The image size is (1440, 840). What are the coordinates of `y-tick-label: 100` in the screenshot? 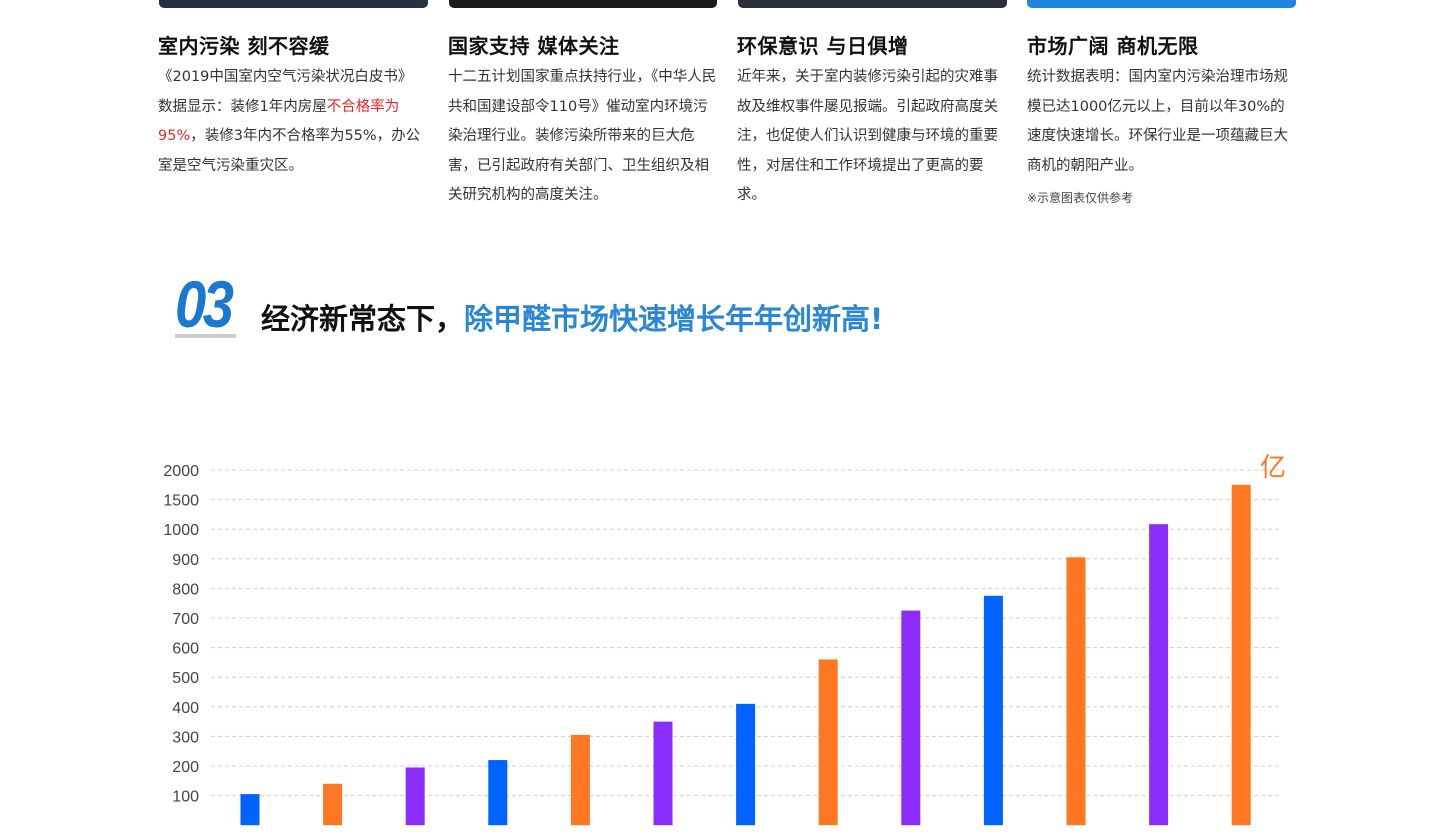 It's located at (185, 797).